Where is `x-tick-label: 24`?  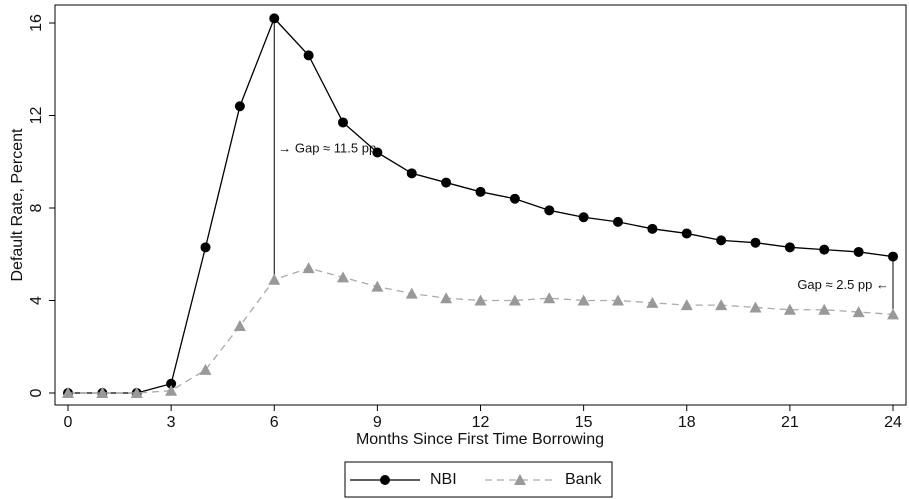
x-tick-label: 24 is located at coordinates (893, 422).